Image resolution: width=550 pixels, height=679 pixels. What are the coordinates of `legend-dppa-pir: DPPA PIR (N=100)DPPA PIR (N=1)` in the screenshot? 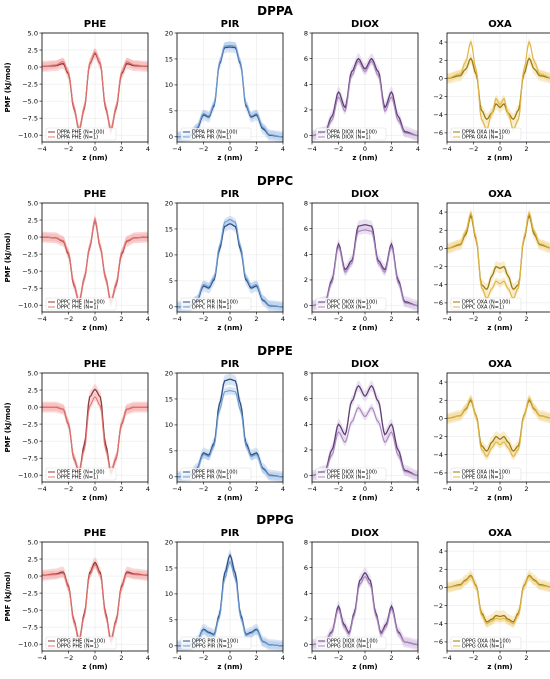 It's located at (216, 134).